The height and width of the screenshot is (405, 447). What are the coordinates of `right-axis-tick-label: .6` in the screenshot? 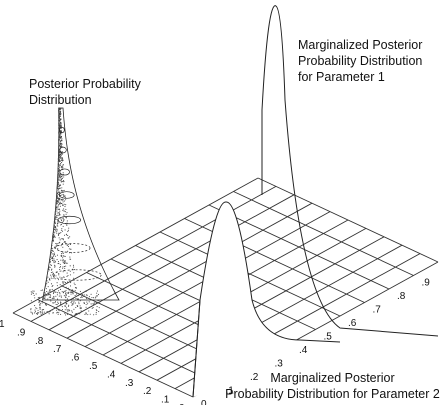 It's located at (352, 323).